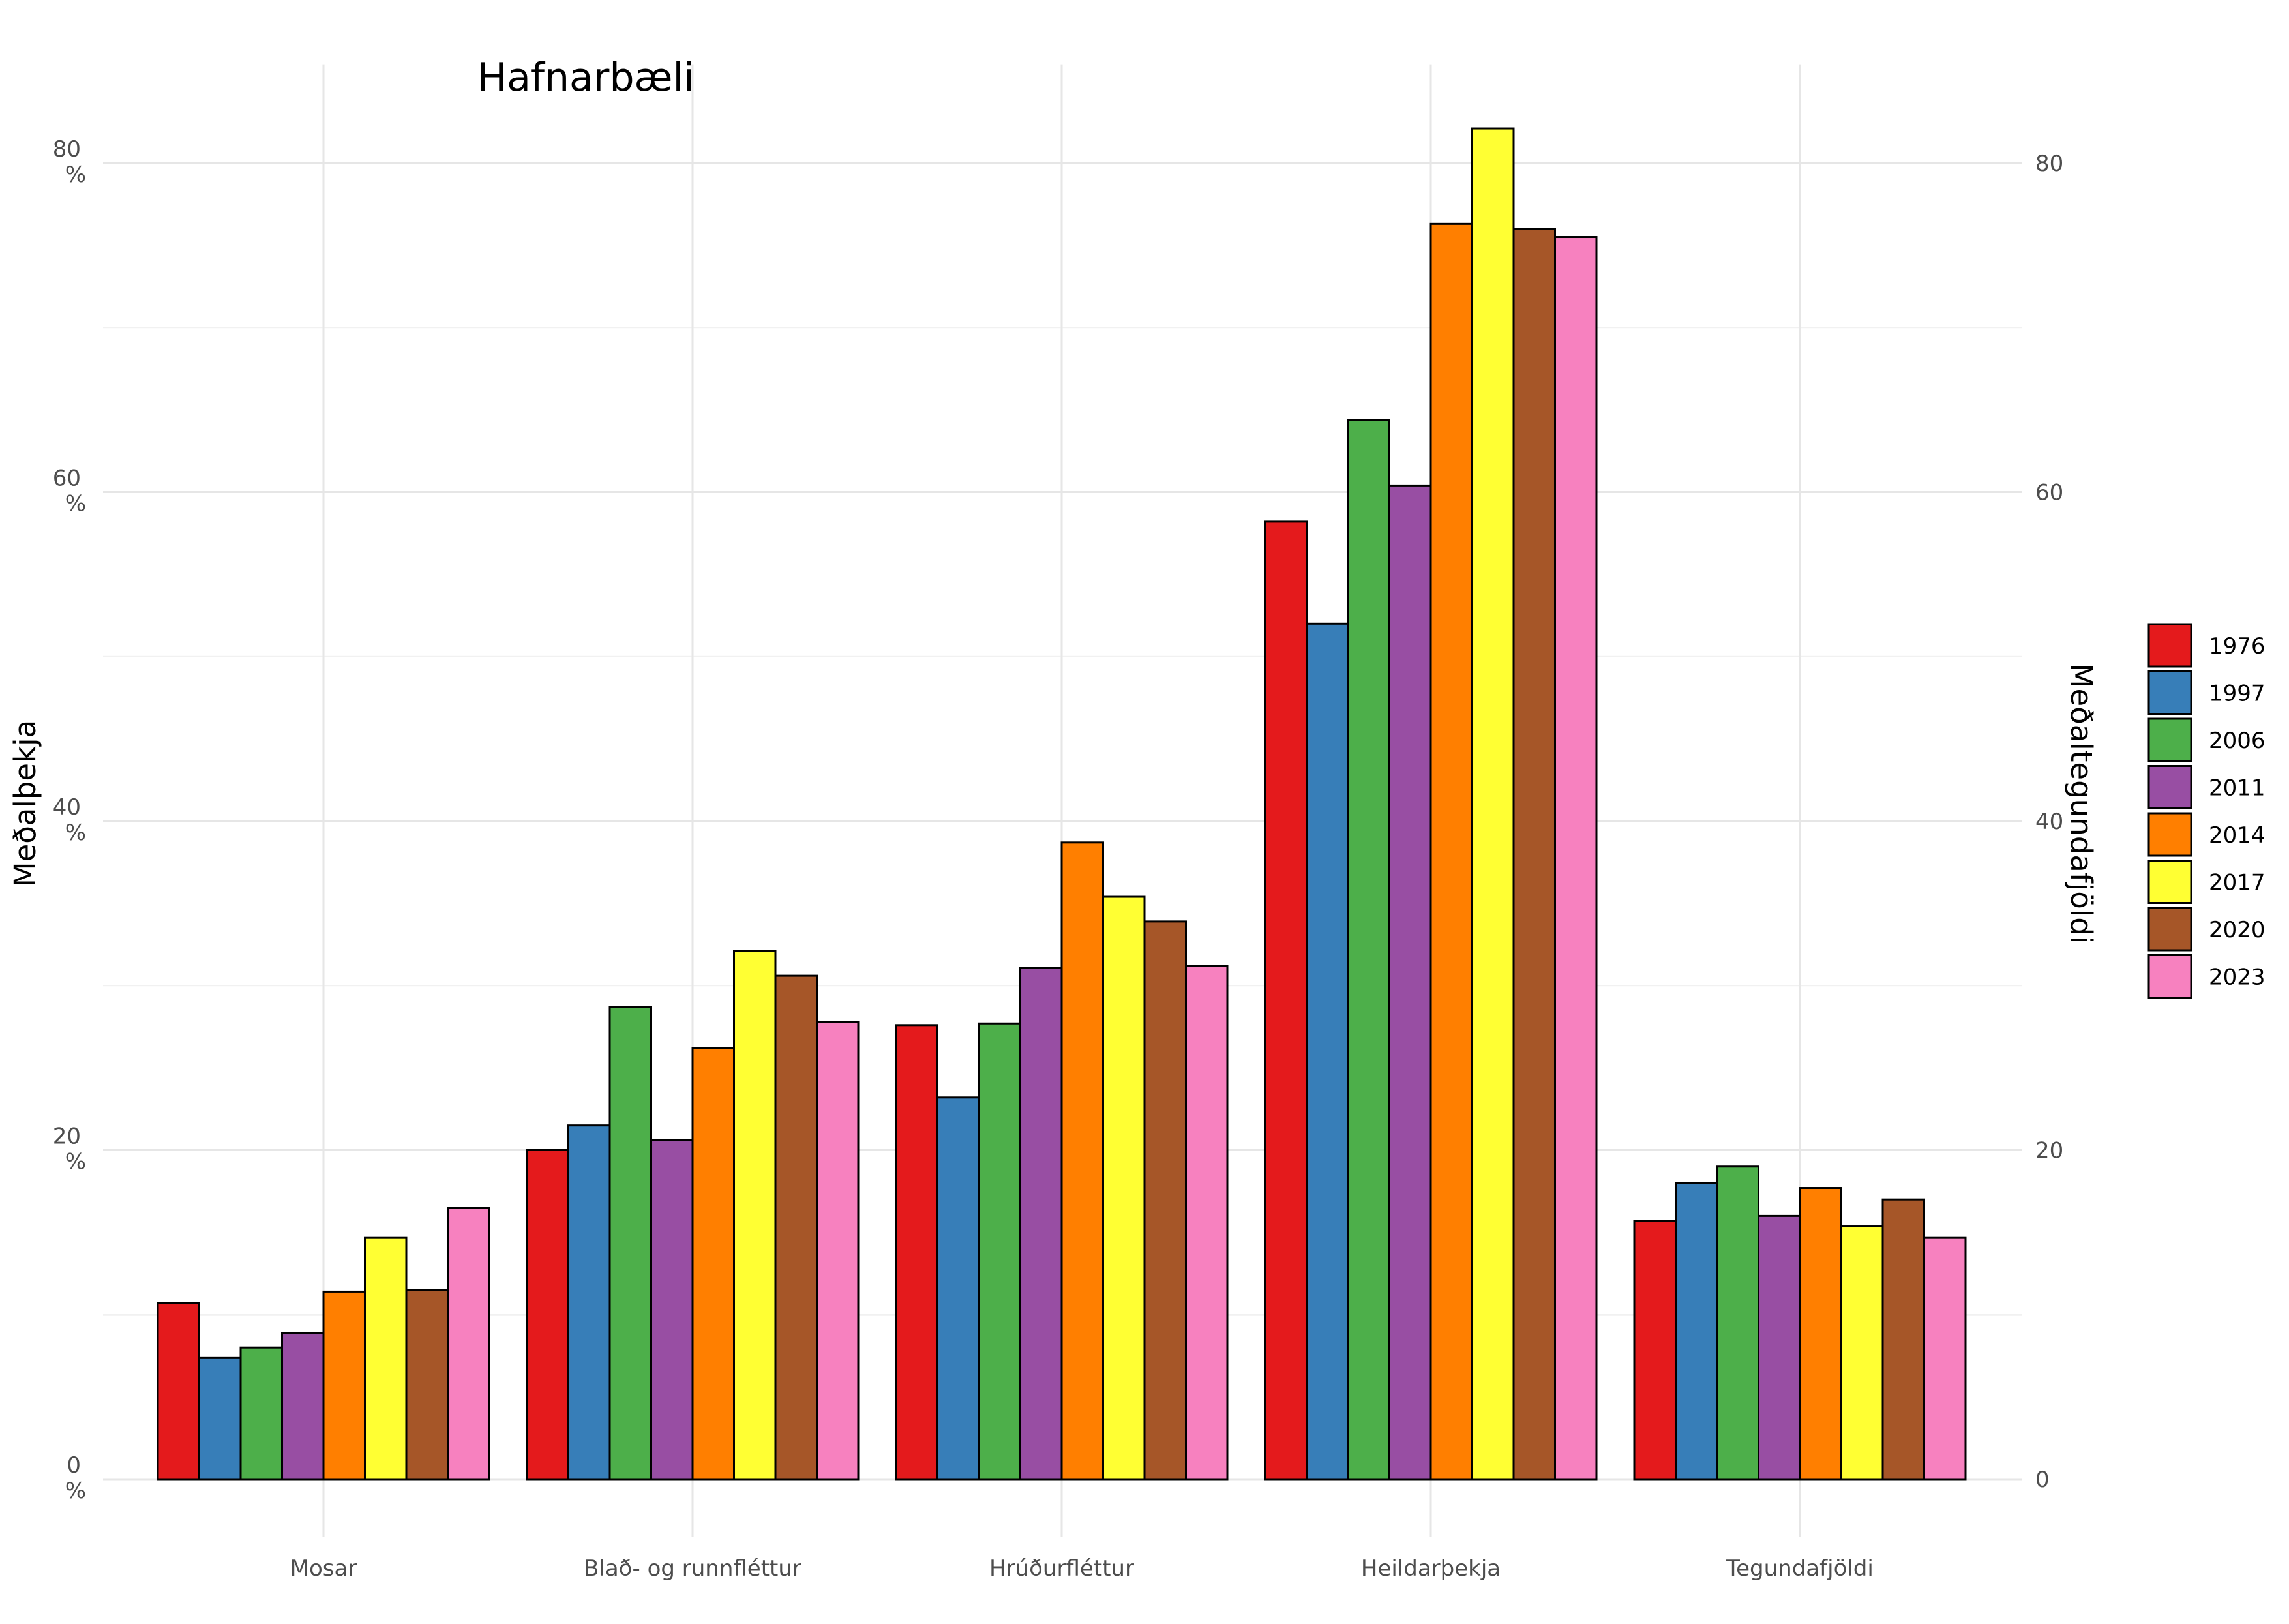 Image resolution: width=2289 pixels, height=1624 pixels. Describe the element at coordinates (2237, 978) in the screenshot. I see `legend-label-2023: 2023` at that location.